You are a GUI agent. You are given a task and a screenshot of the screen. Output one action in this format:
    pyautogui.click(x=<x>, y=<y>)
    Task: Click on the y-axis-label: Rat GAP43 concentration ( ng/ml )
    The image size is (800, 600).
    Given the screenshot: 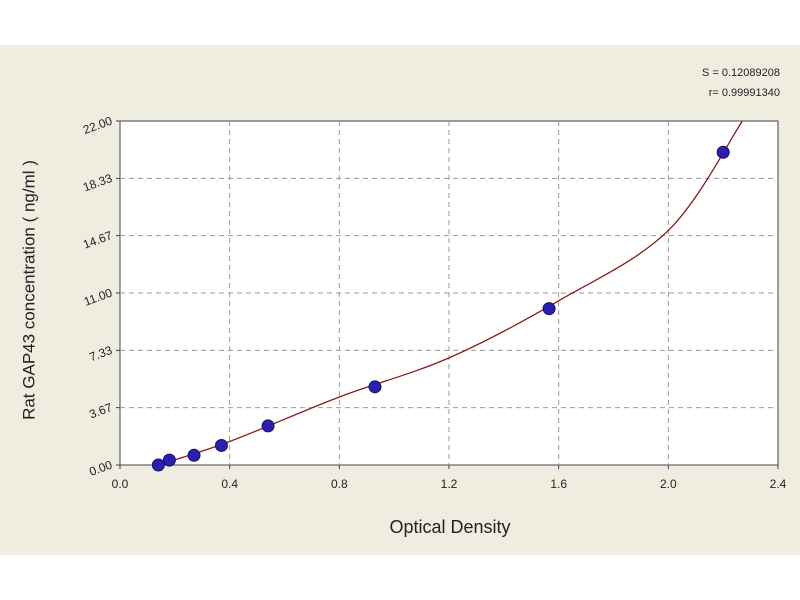 What is the action you would take?
    pyautogui.click(x=28, y=290)
    